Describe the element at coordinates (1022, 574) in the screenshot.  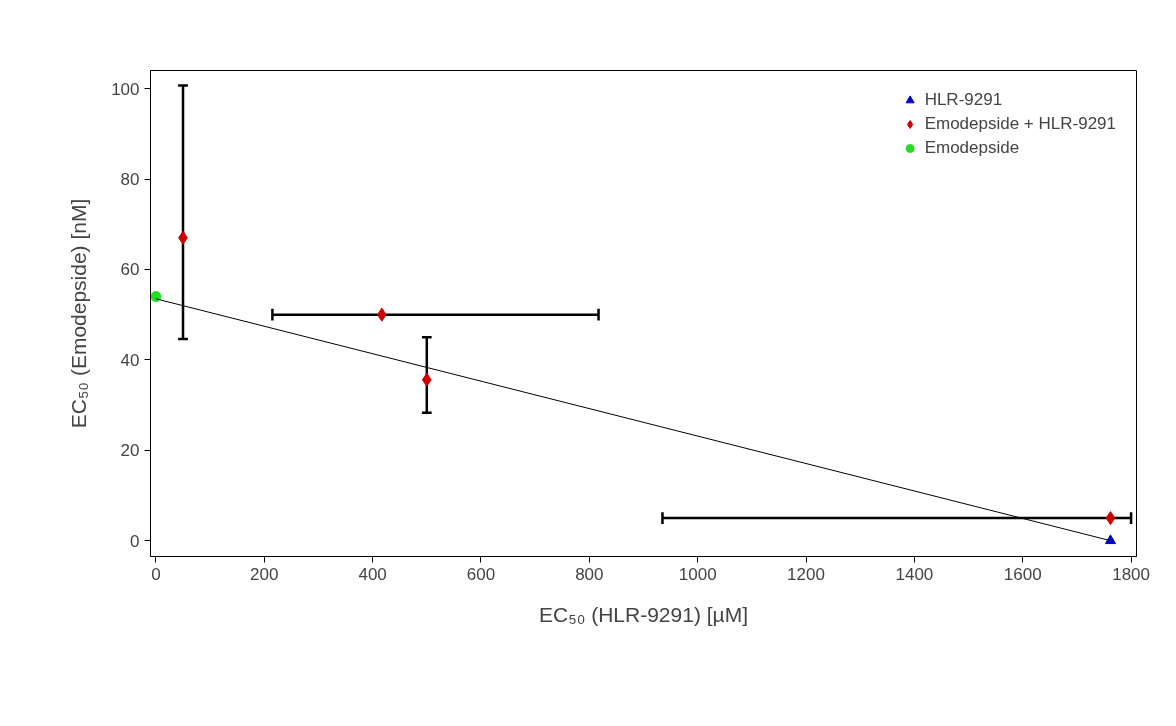
I see `x-tick-label: 1600` at that location.